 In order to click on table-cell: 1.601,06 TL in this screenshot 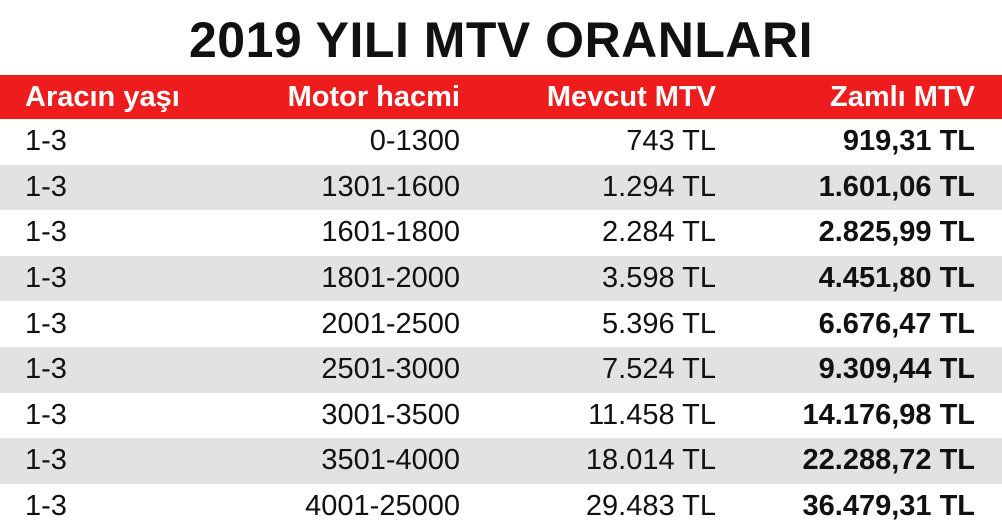, I will do `click(896, 186)`.